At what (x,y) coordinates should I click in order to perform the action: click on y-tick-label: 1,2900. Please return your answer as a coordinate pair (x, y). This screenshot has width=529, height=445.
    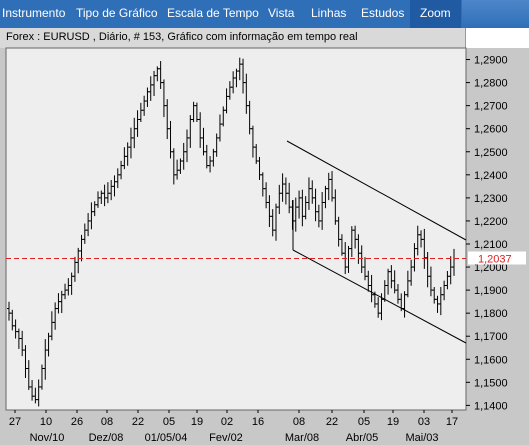
    Looking at the image, I should click on (491, 61).